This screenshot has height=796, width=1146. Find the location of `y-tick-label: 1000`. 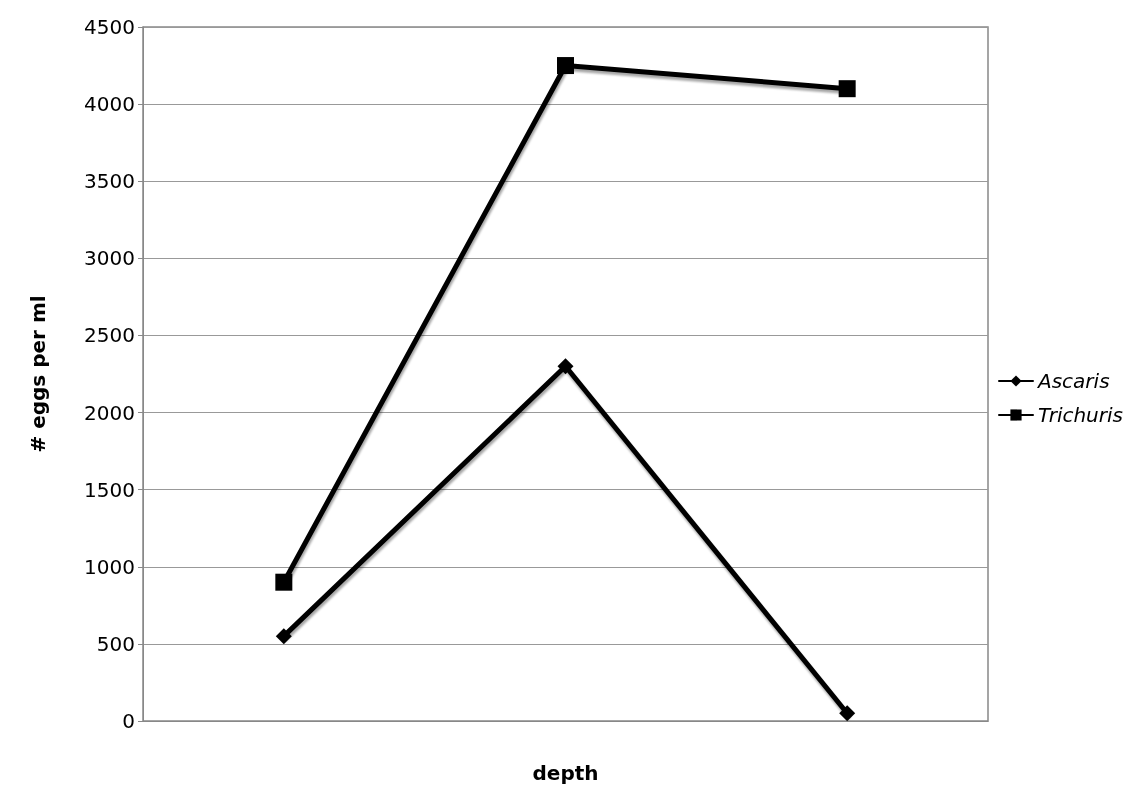

y-tick-label: 1000 is located at coordinates (109, 566).